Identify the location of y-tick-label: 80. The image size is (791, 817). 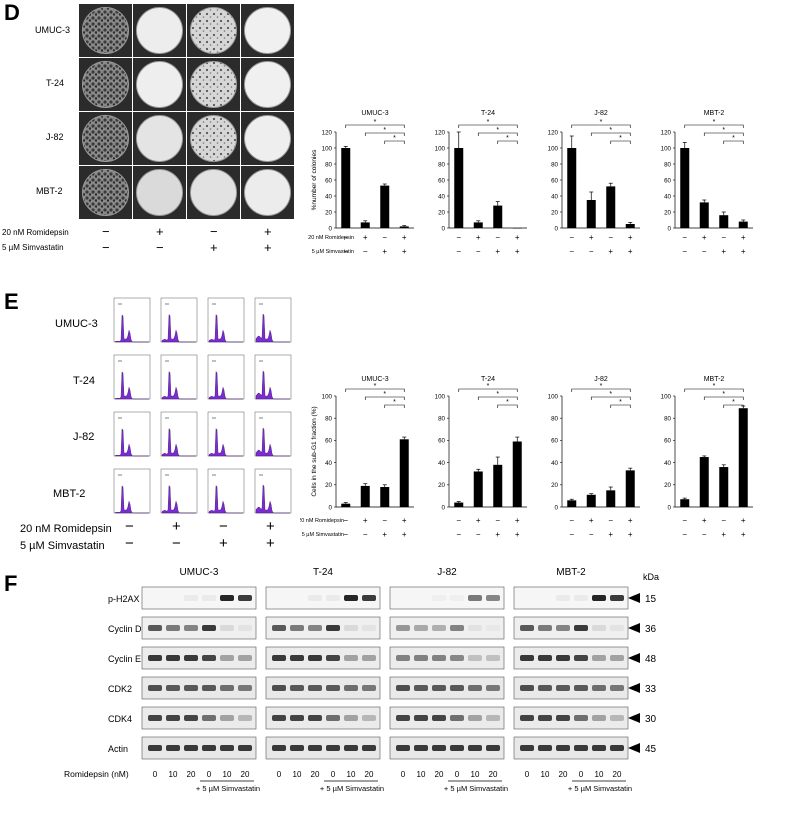
(554, 164).